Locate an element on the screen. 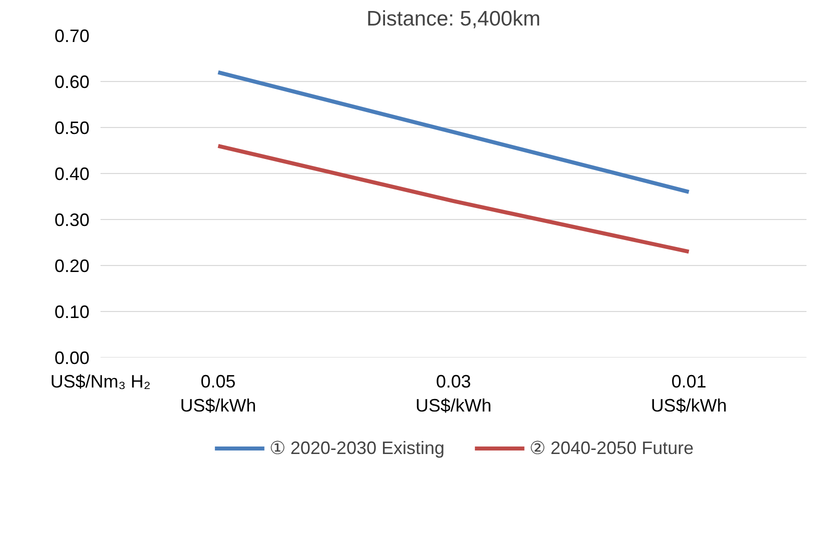  y-tick-label: 0.40 is located at coordinates (72, 174).